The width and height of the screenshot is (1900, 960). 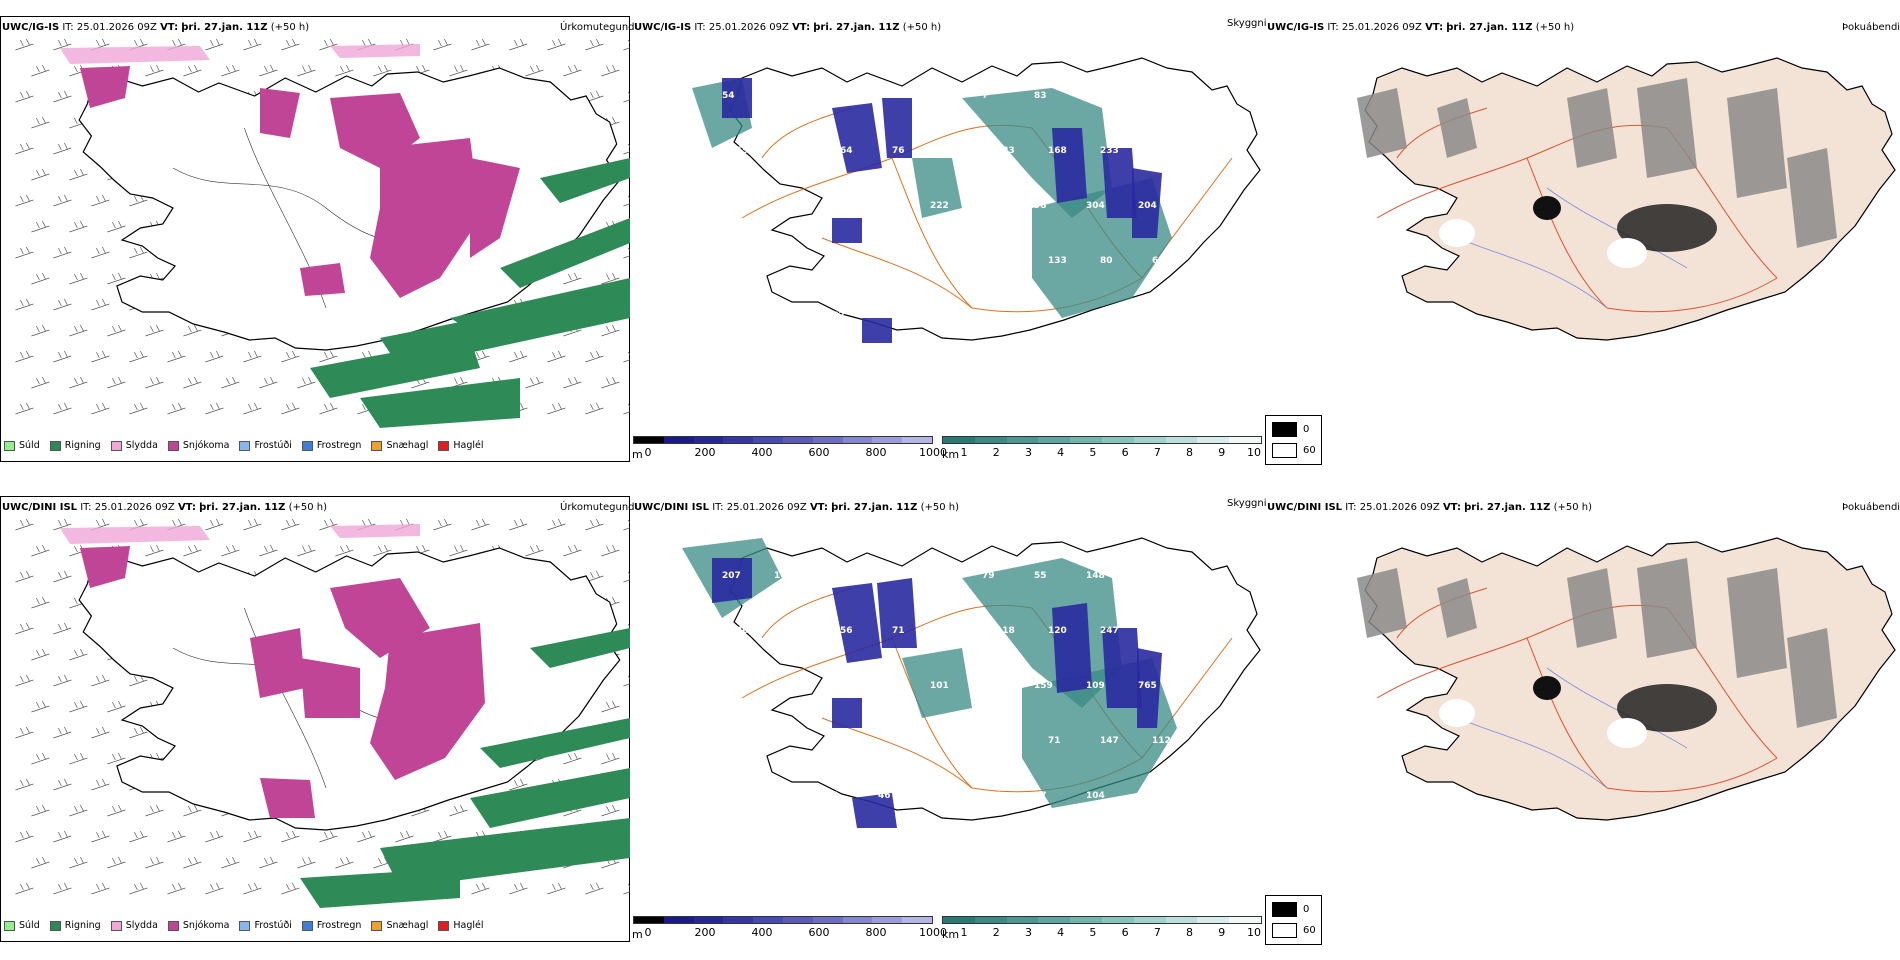 I want to click on cloud-base-value: 91, so click(x=780, y=686).